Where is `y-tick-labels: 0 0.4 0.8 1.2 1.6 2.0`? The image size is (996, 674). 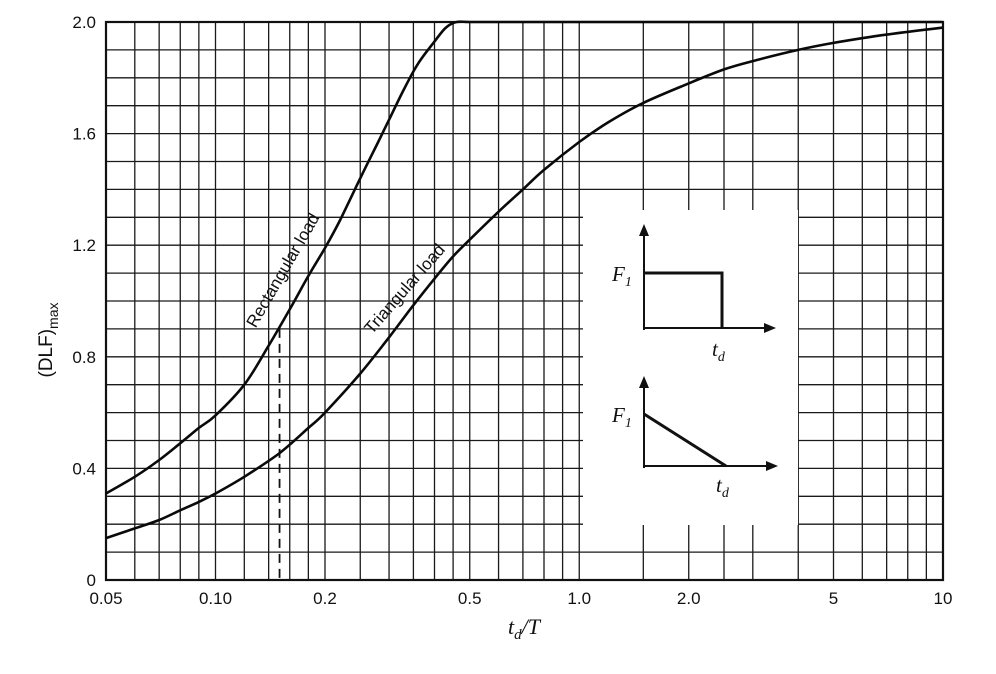
y-tick-labels: 0 0.4 0.8 1.2 1.6 2.0 is located at coordinates (84, 301).